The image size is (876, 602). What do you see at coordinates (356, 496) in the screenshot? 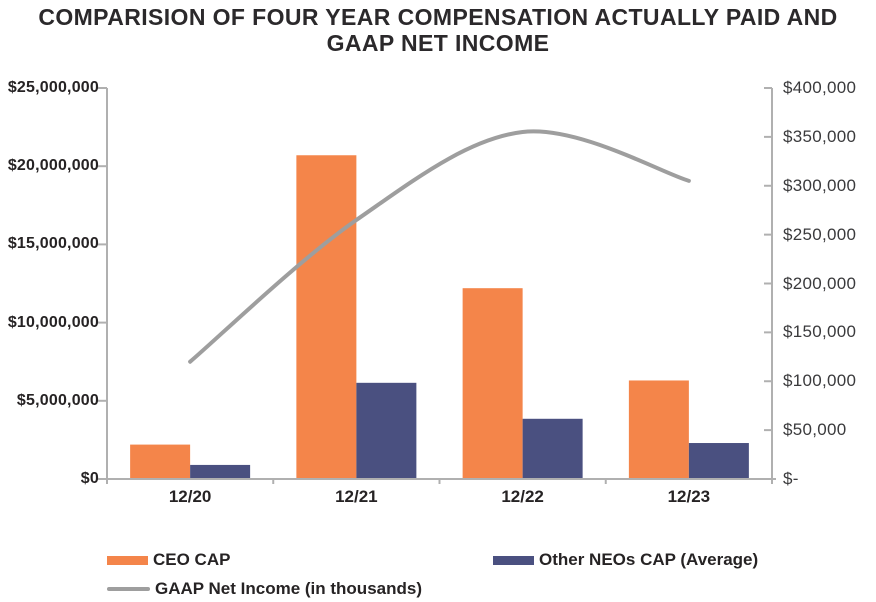
I see `x-axis-label: 12/21` at bounding box center [356, 496].